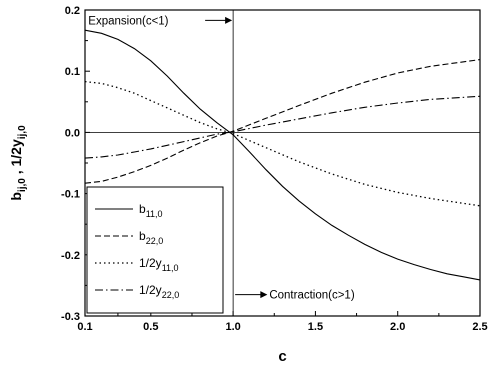 This screenshot has height=374, width=489. What do you see at coordinates (397, 327) in the screenshot?
I see `x-tick-label: 2.0` at bounding box center [397, 327].